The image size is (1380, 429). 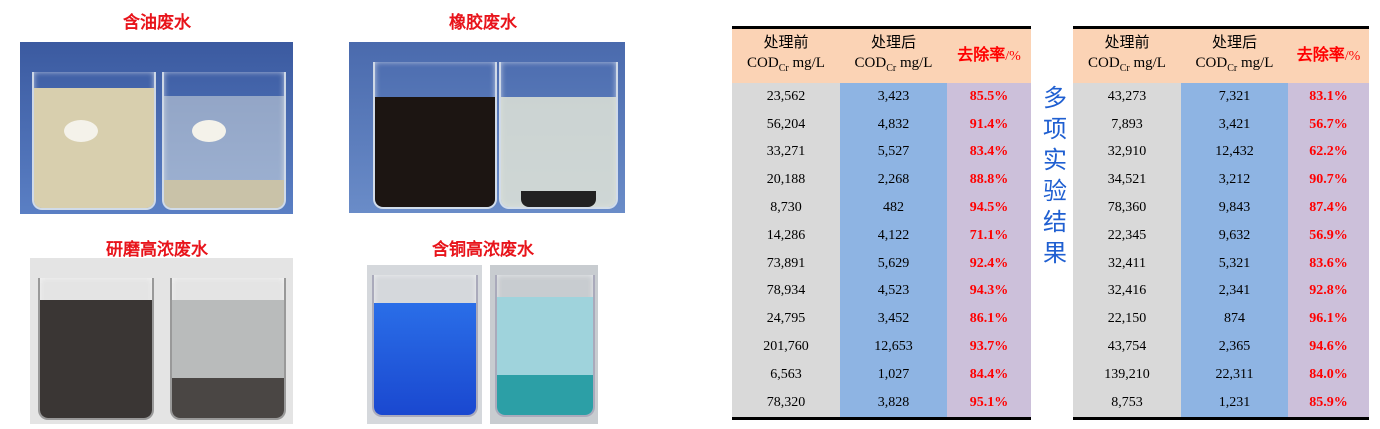 What do you see at coordinates (1127, 180) in the screenshot?
I see `cod-before-cell: 34,521` at bounding box center [1127, 180].